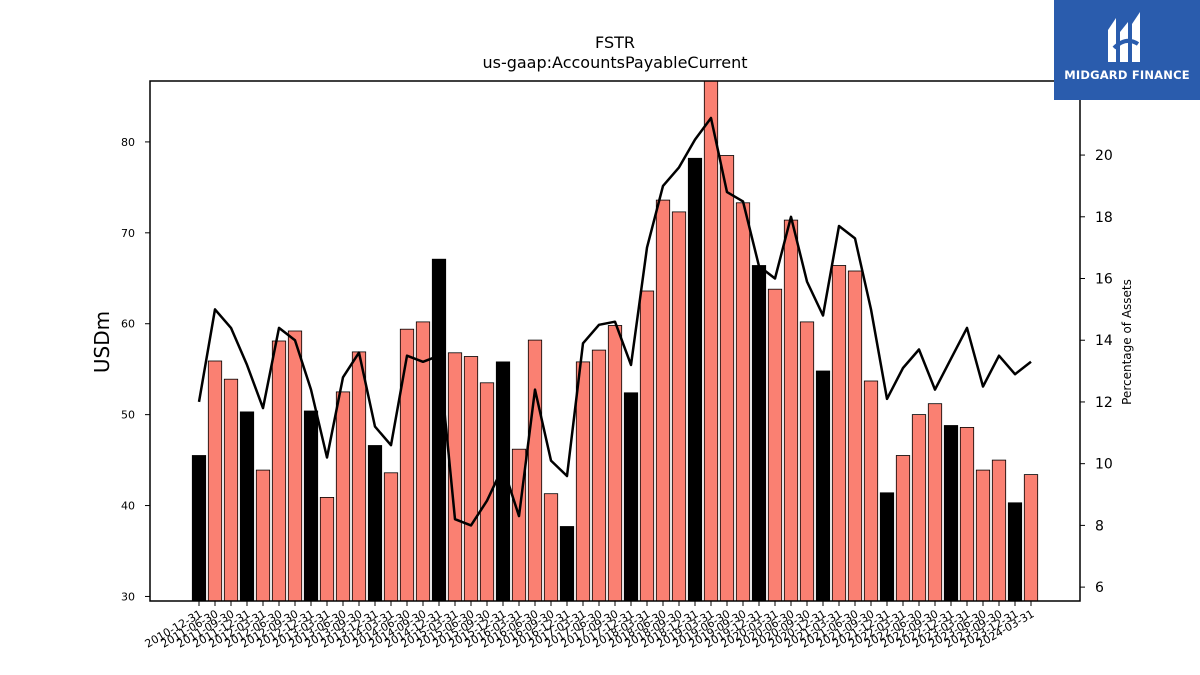 The image size is (1200, 675). I want to click on y2-tick-label: 12, so click(1104, 403).